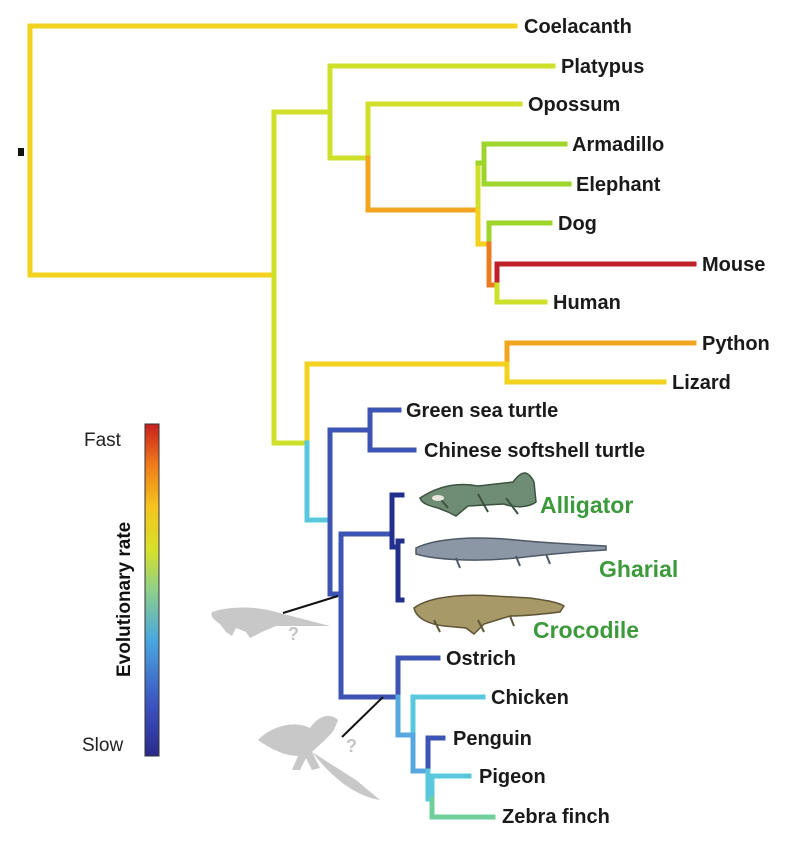 This screenshot has height=846, width=800. I want to click on branch-croc-stem, so click(366, 564).